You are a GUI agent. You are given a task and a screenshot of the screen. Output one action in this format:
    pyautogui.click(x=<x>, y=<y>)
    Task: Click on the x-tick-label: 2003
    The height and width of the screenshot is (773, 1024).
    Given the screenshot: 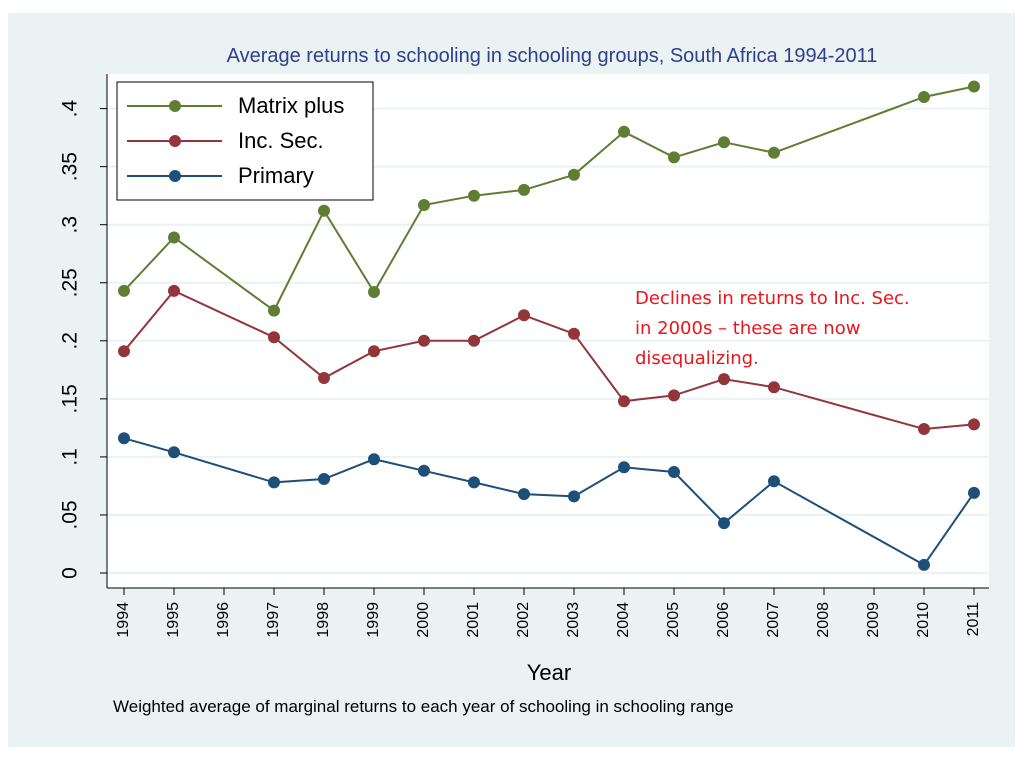 What is the action you would take?
    pyautogui.click(x=573, y=620)
    